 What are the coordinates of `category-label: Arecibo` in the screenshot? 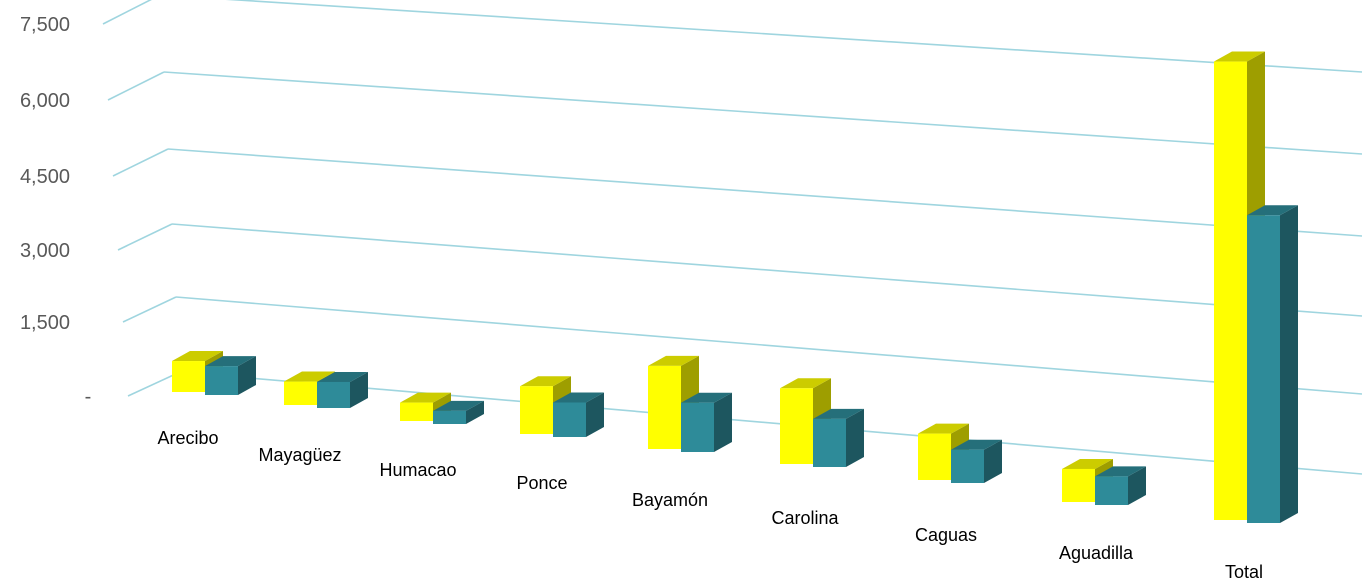 It's located at (187, 438).